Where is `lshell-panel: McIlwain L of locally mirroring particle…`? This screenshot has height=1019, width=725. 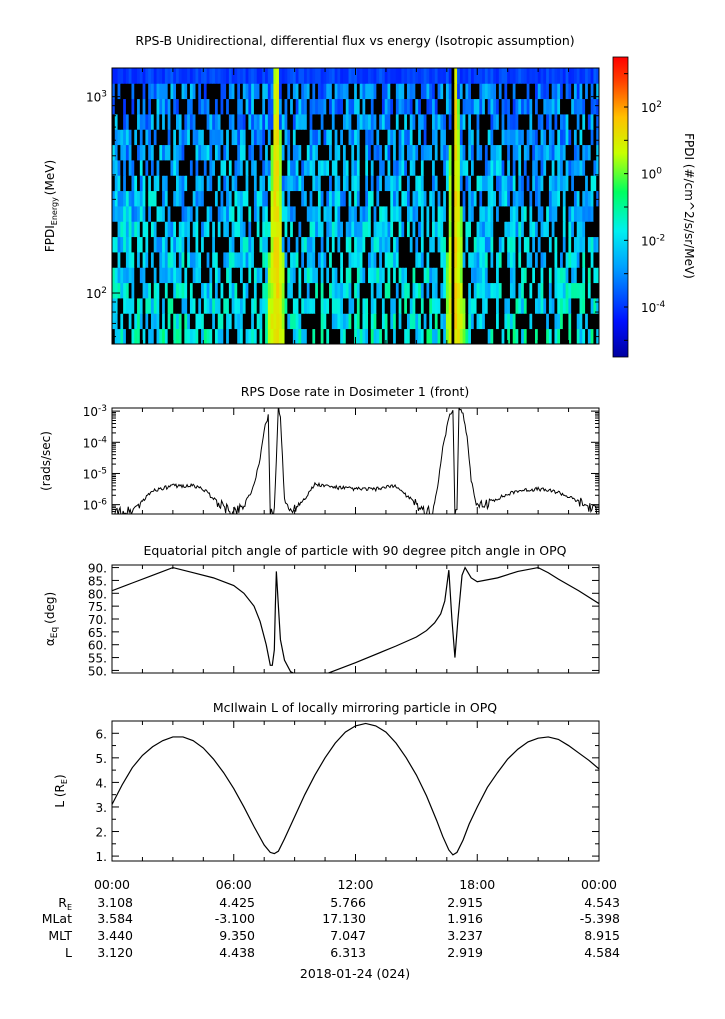 lshell-panel: McIlwain L of locally mirroring particle… is located at coordinates (326, 782).